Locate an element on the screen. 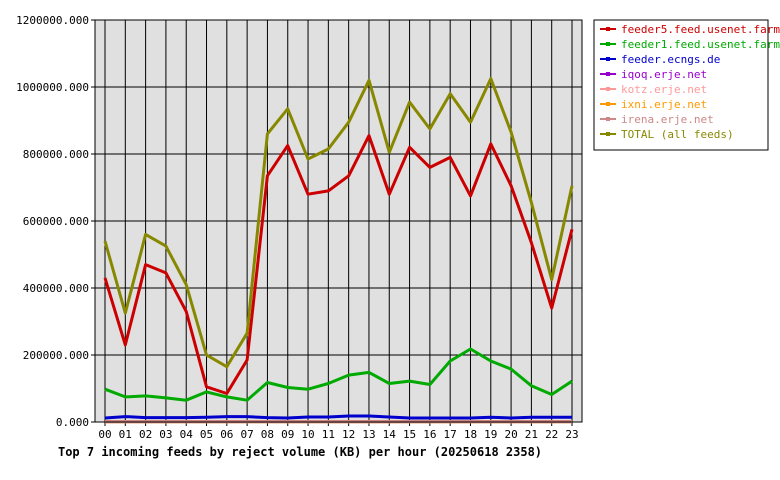 This screenshot has height=480, width=780. legend-box is located at coordinates (681, 85).